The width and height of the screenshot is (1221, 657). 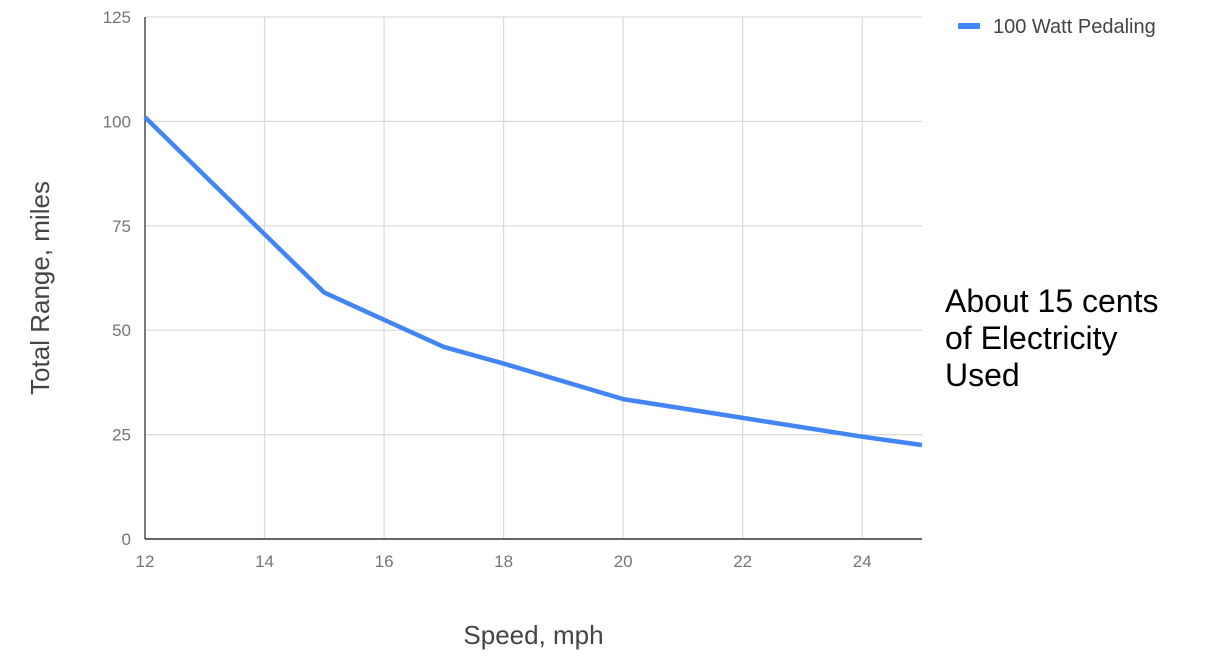 I want to click on x-tick-label: 14, so click(x=264, y=561).